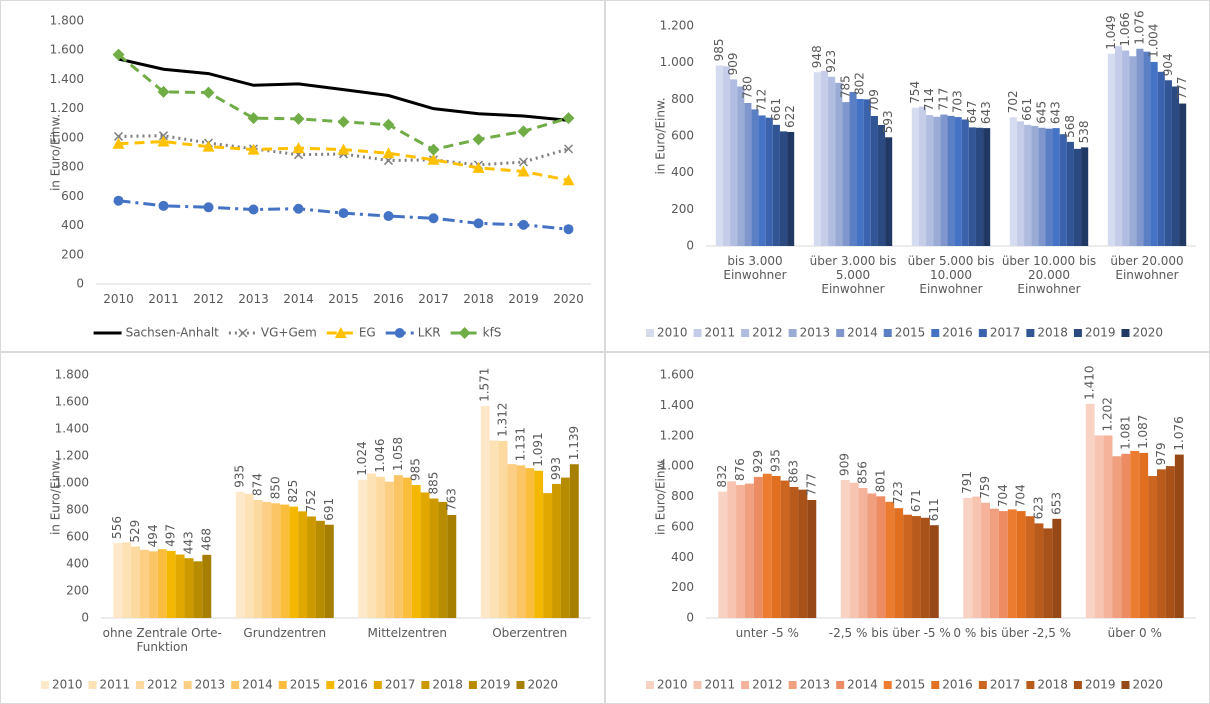 This screenshot has width=1210, height=704. Describe the element at coordinates (1134, 633) in the screenshot. I see `x-tick-label: über 0 %` at that location.